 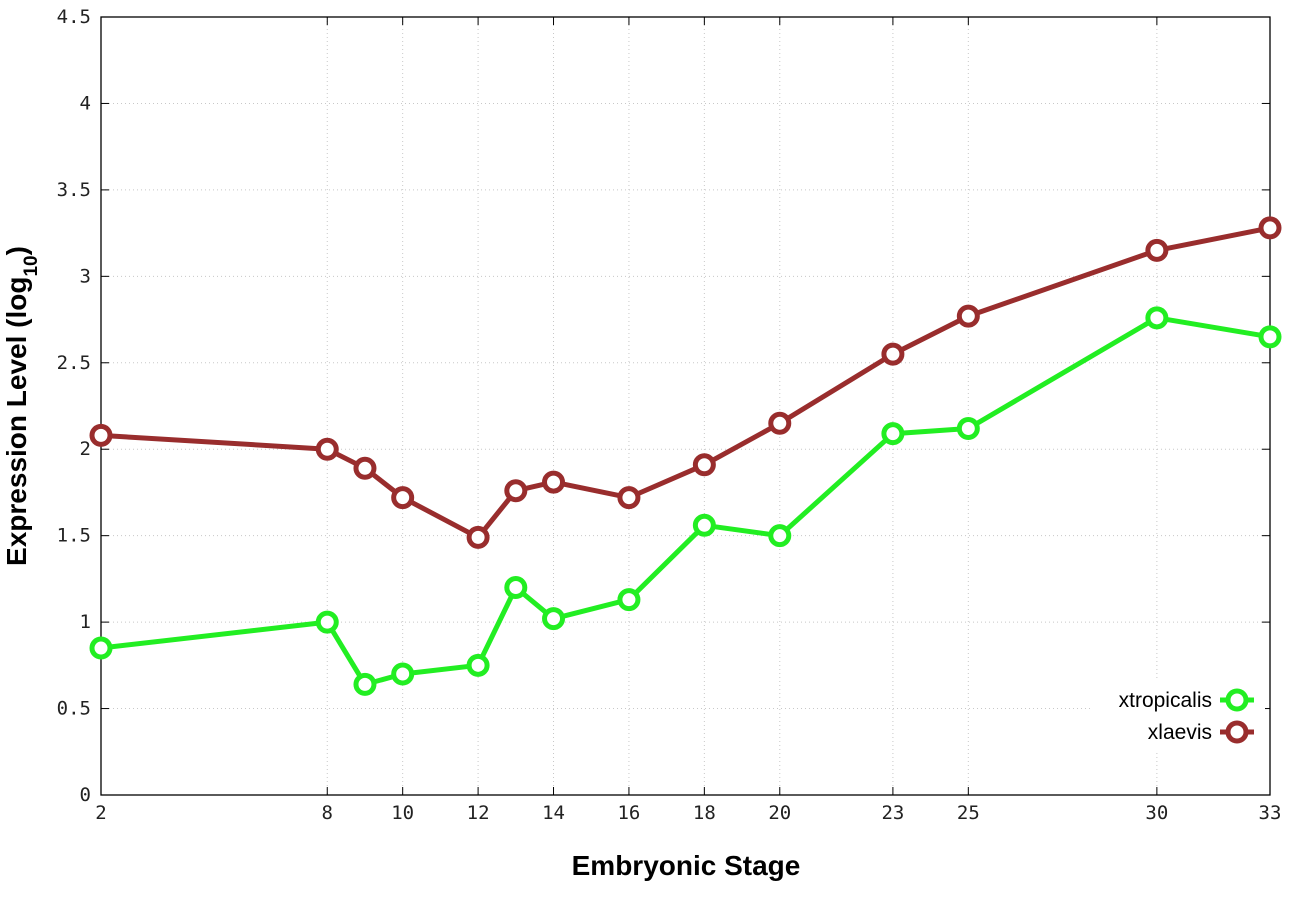 I want to click on y-axis-title: Expression Level (log10), so click(x=21, y=406).